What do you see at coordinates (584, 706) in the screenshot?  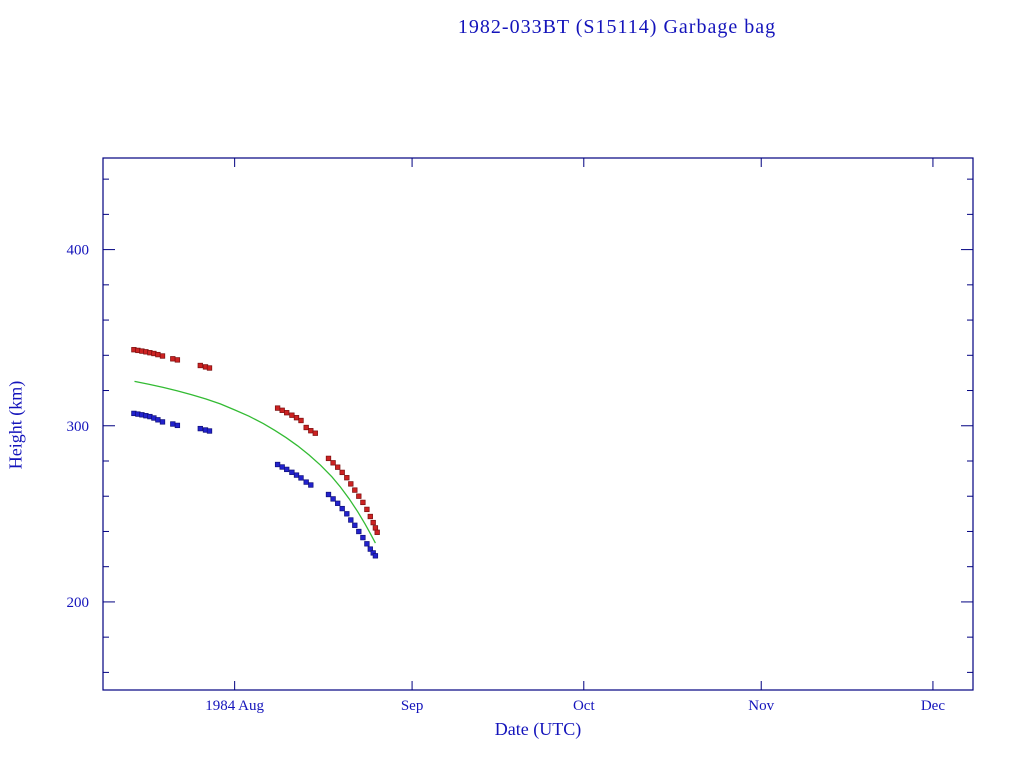 I see `x-tick-label: Oct` at bounding box center [584, 706].